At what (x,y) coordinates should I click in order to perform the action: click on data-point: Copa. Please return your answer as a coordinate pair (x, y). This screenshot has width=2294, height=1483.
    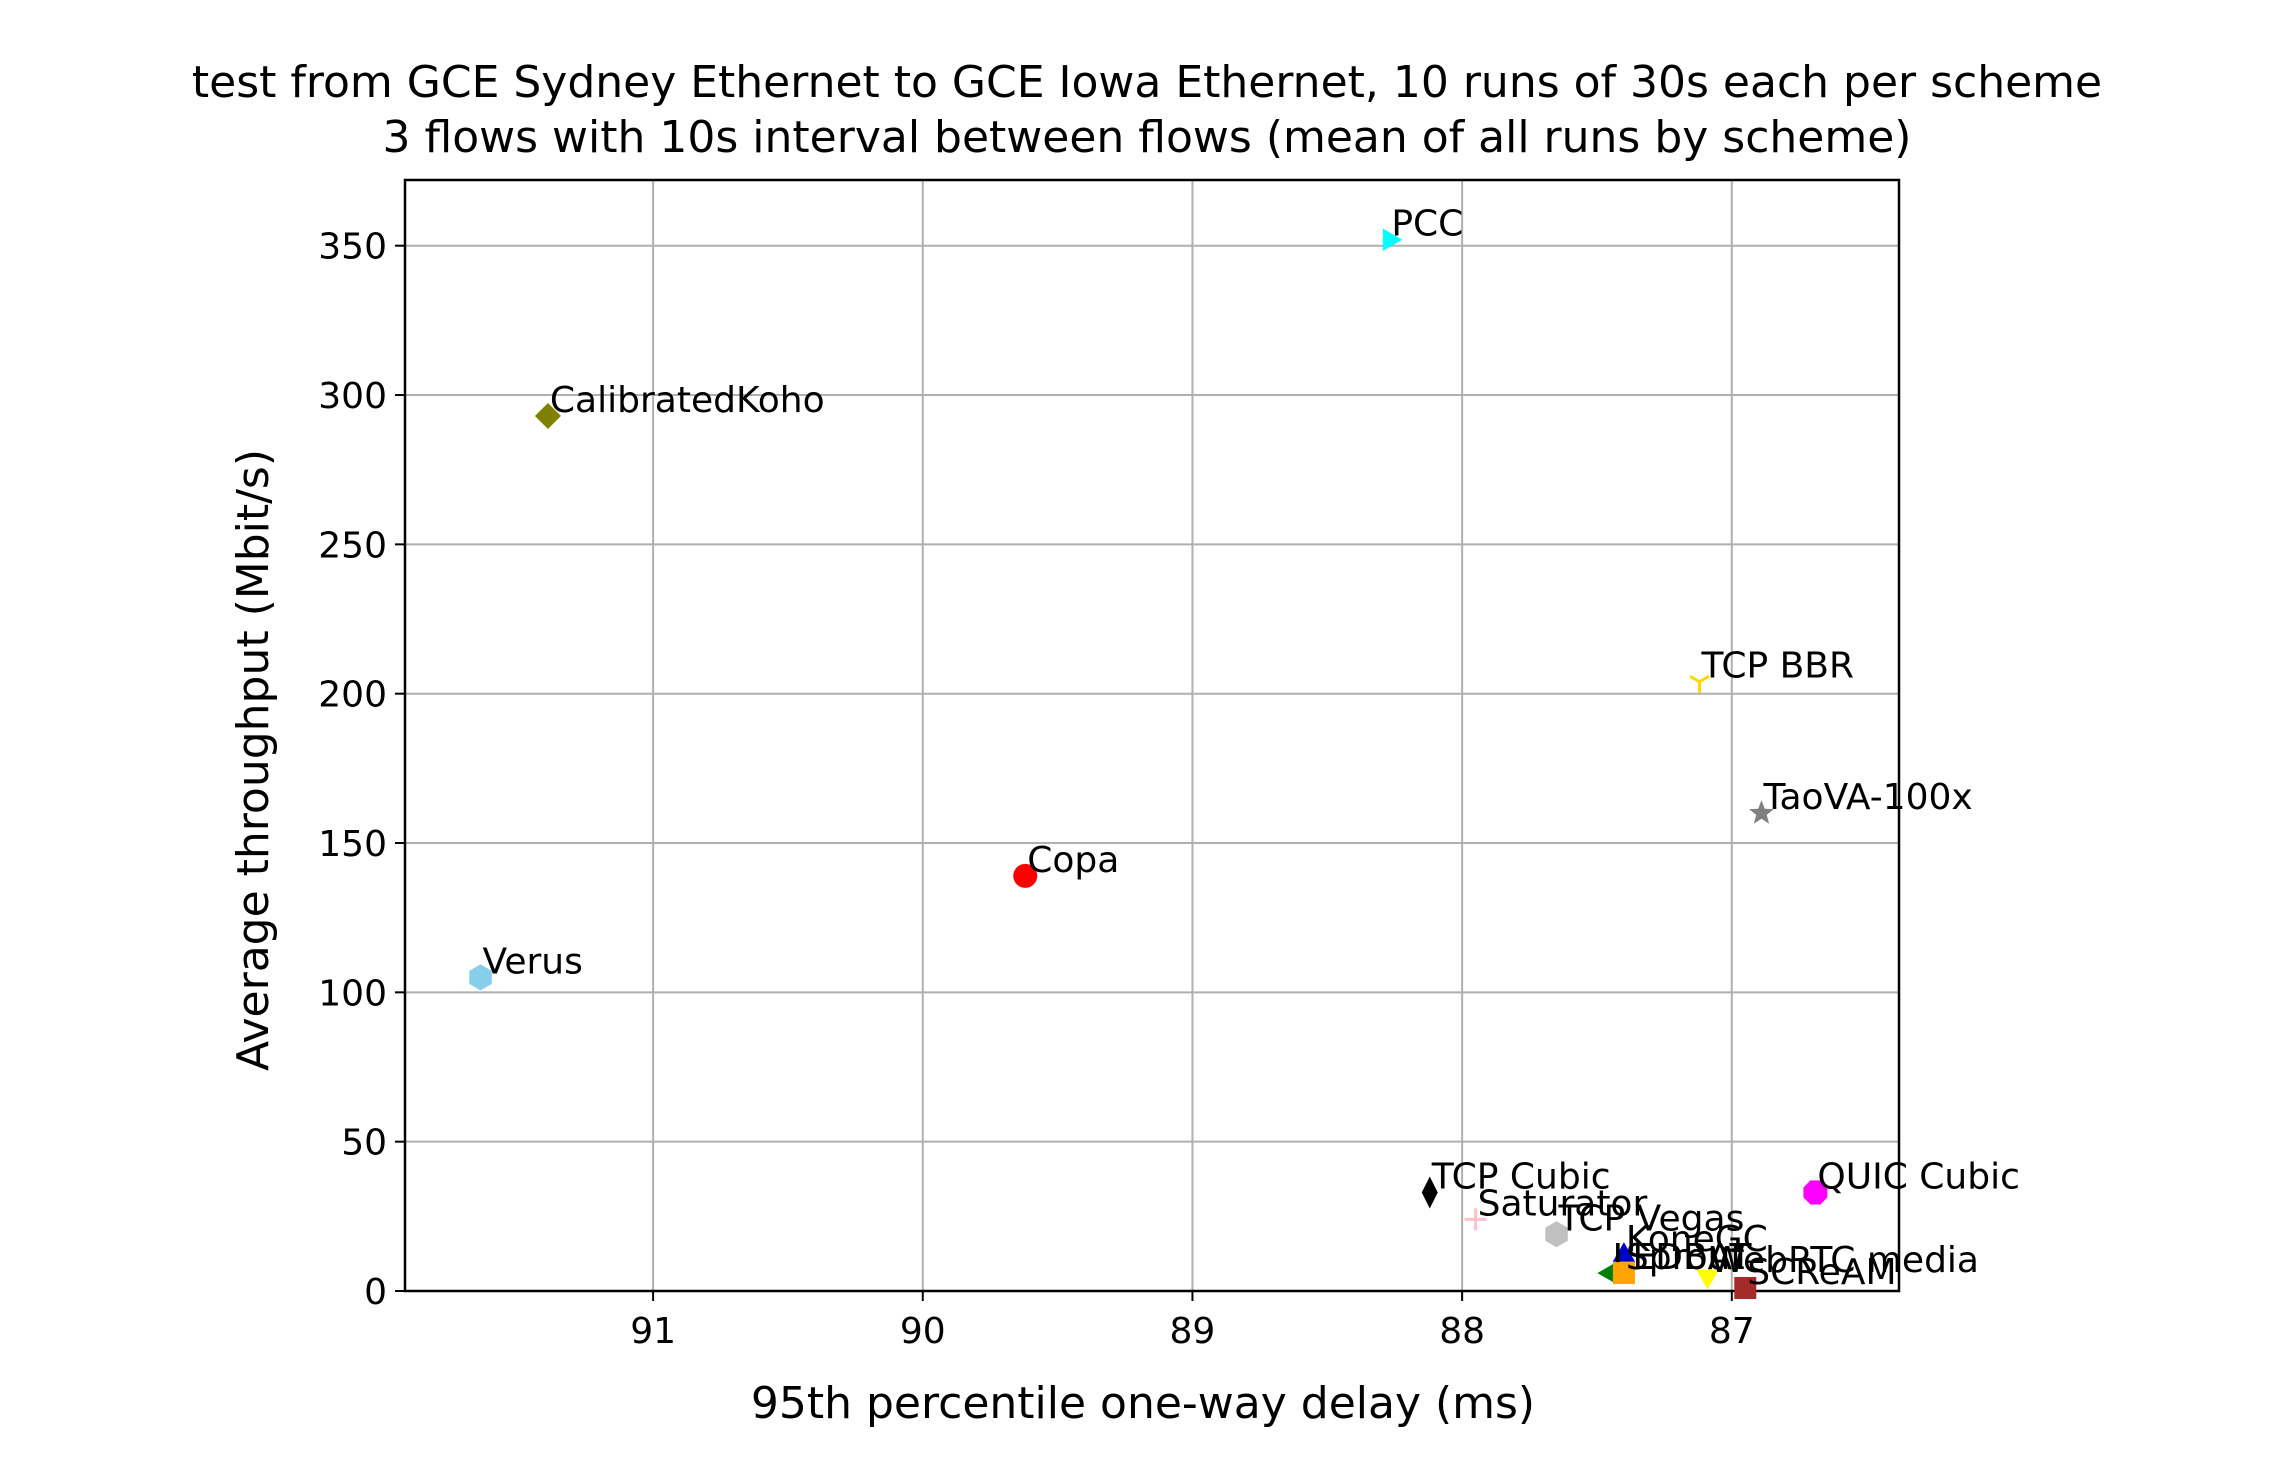
    Looking at the image, I should click on (1066, 864).